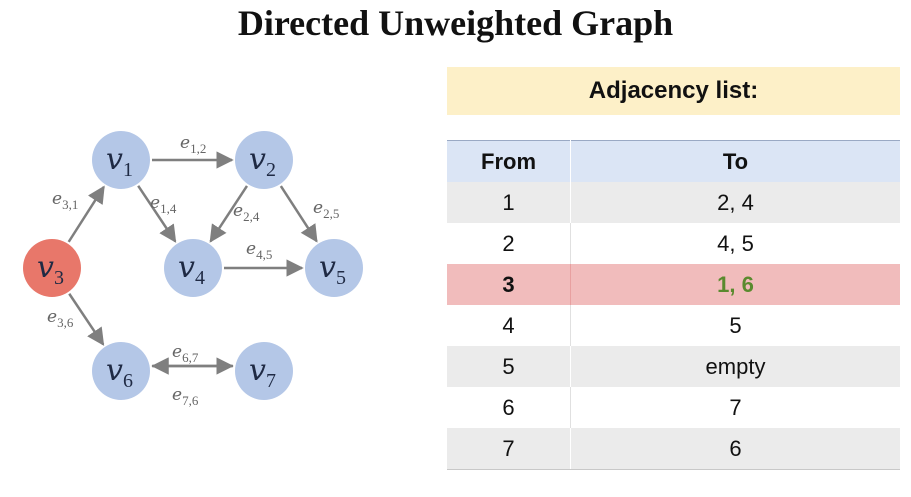  I want to click on node-circle-v6, so click(121, 371).